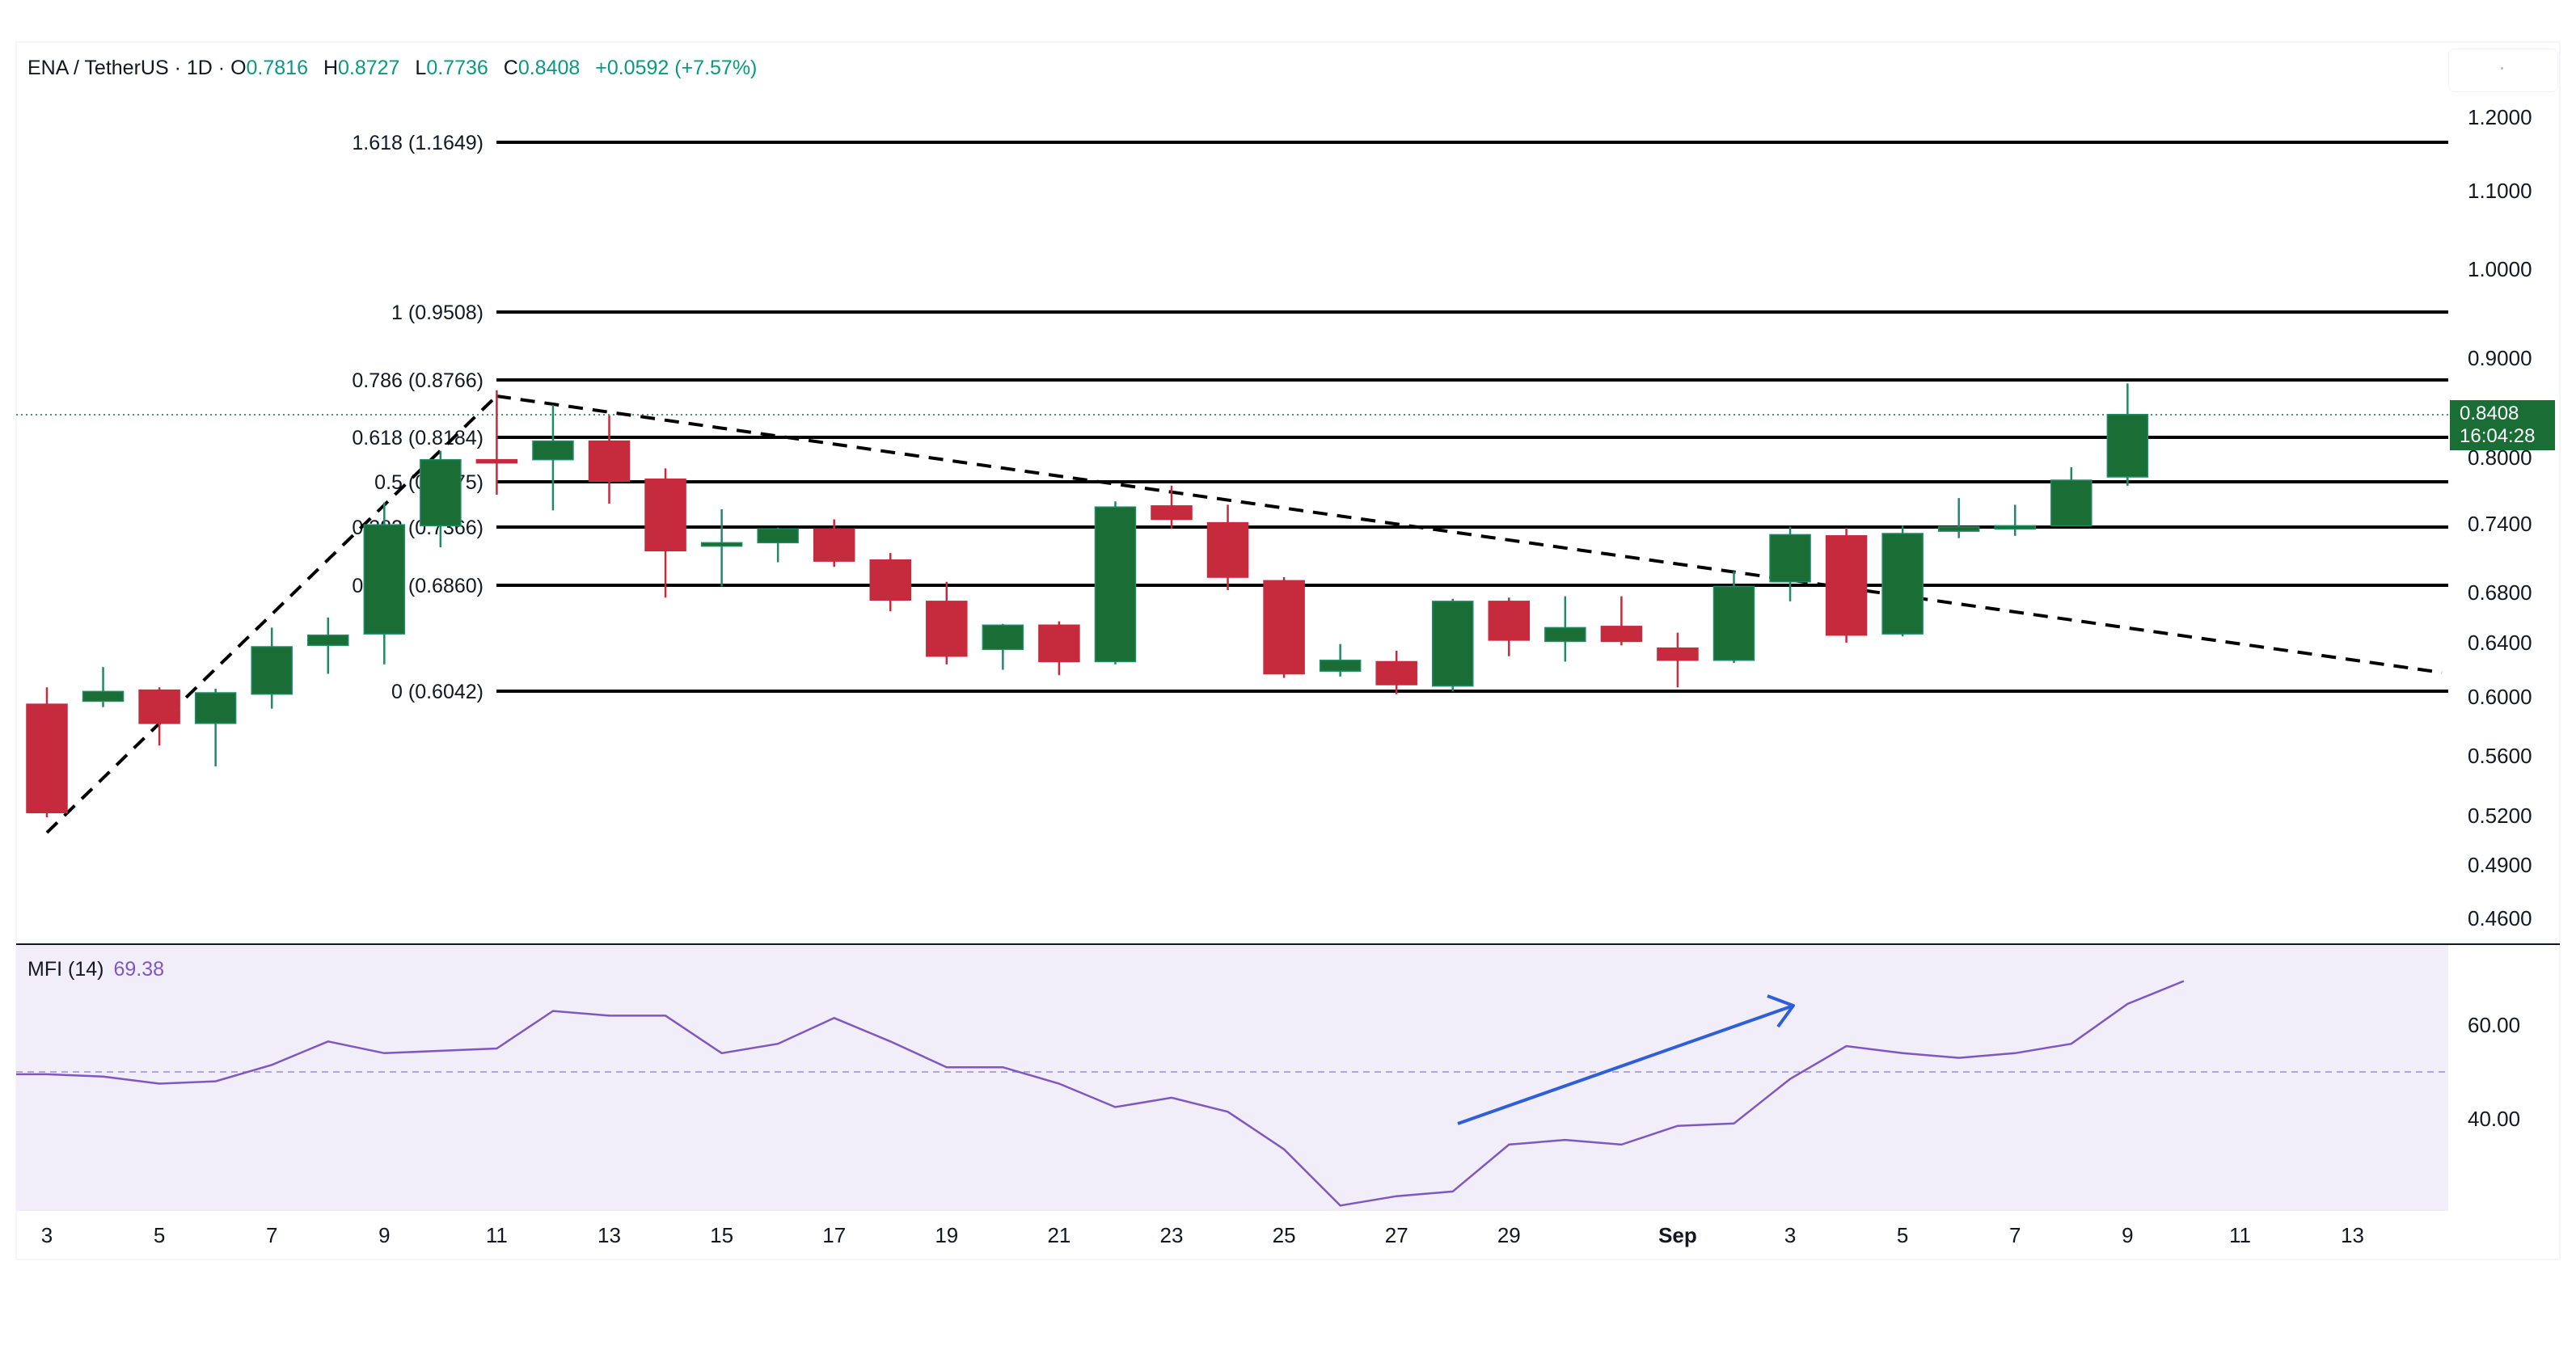 The image size is (2576, 1350). I want to click on price-axis-tick: 0.6800, so click(2500, 592).